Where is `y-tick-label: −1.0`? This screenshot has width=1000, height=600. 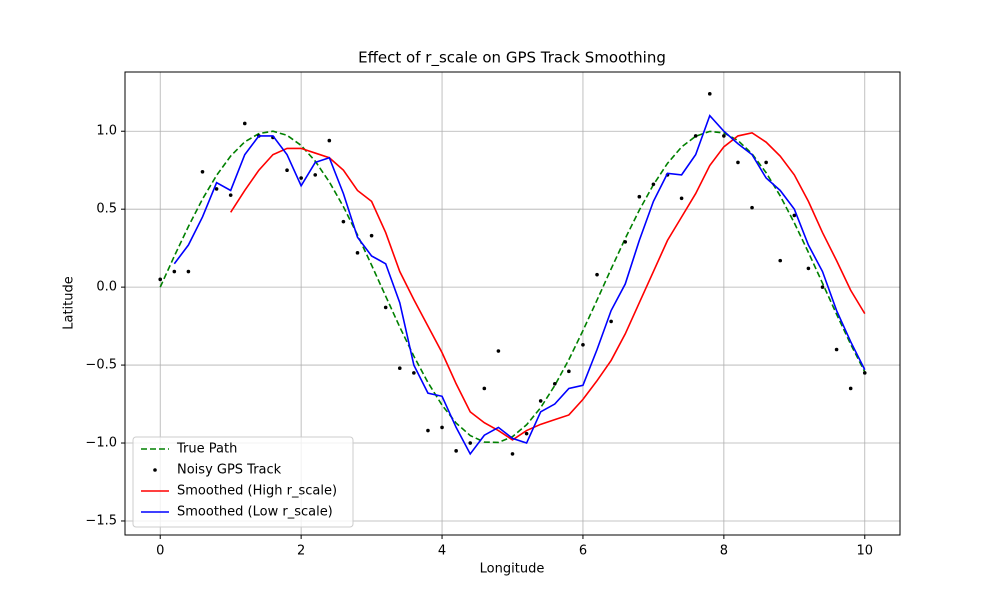 y-tick-label: −1.0 is located at coordinates (101, 443).